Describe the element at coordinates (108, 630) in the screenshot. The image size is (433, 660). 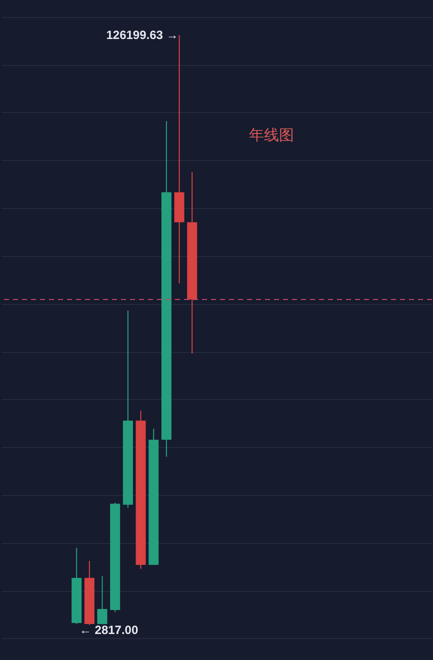
I see `annotation: ← 2817.00` at that location.